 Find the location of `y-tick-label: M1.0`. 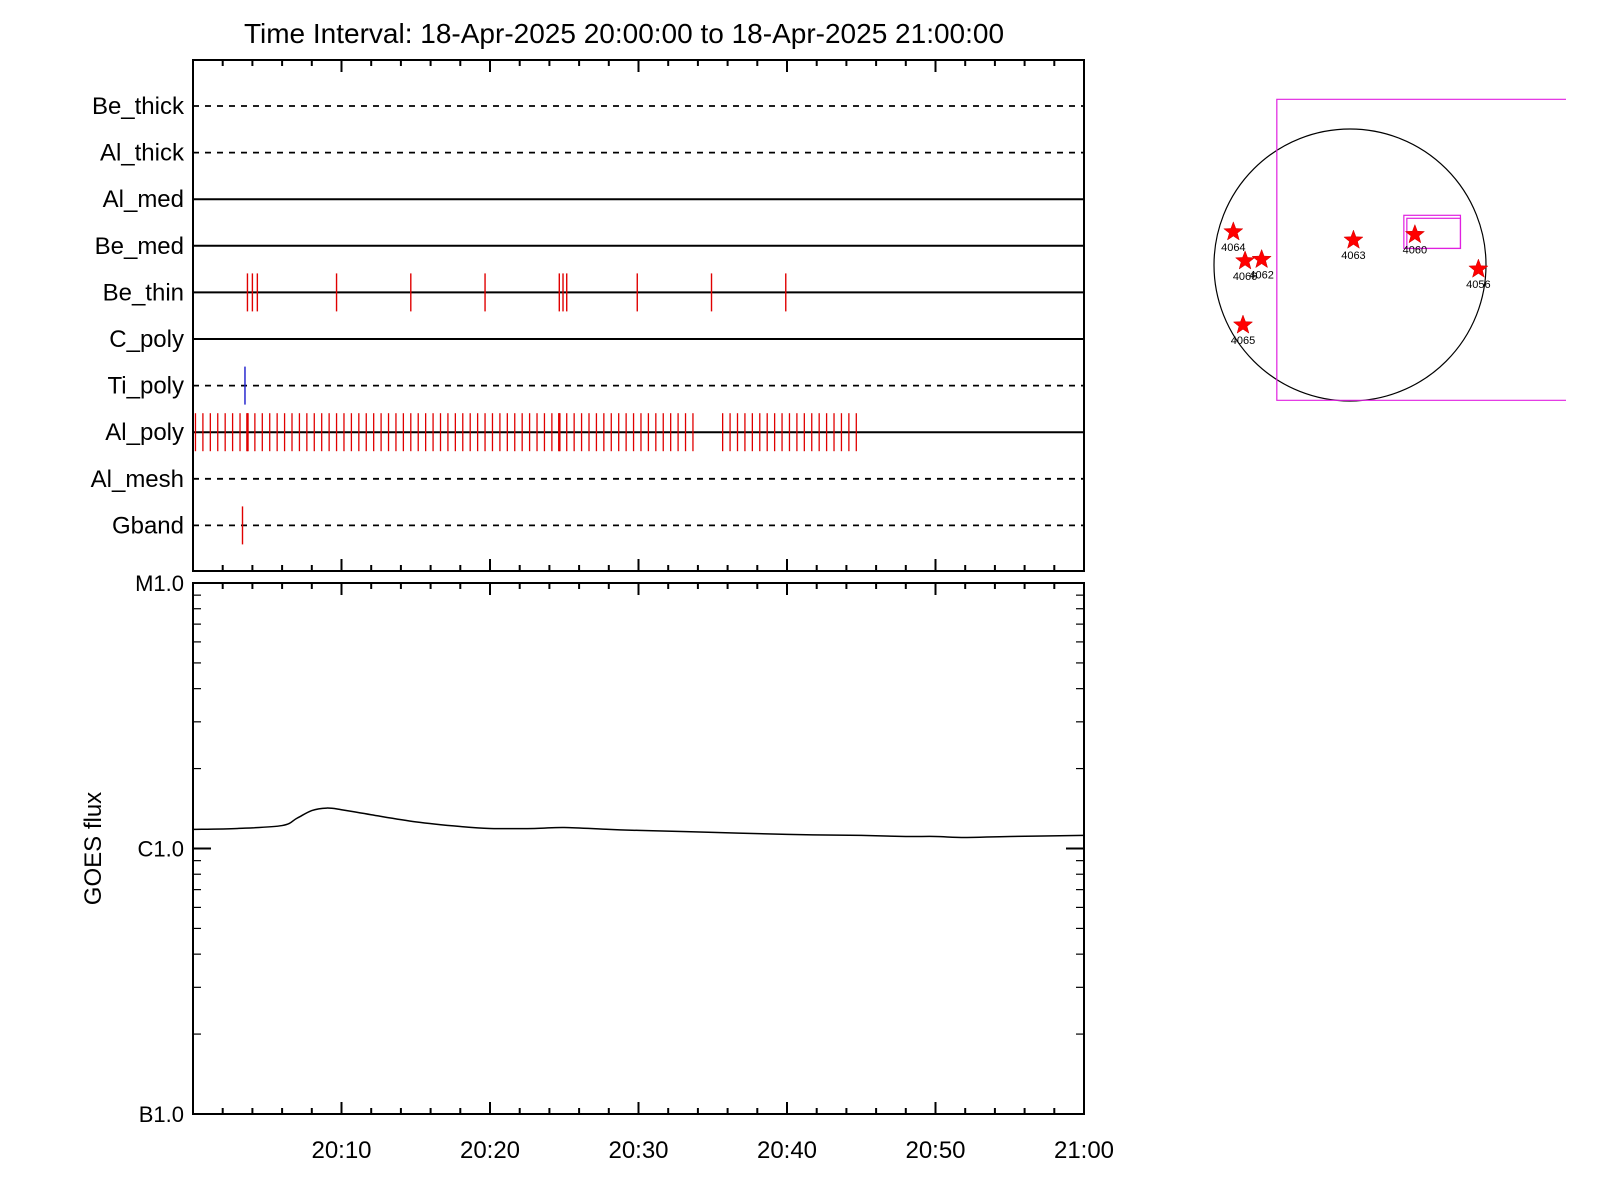

y-tick-label: M1.0 is located at coordinates (159, 583).